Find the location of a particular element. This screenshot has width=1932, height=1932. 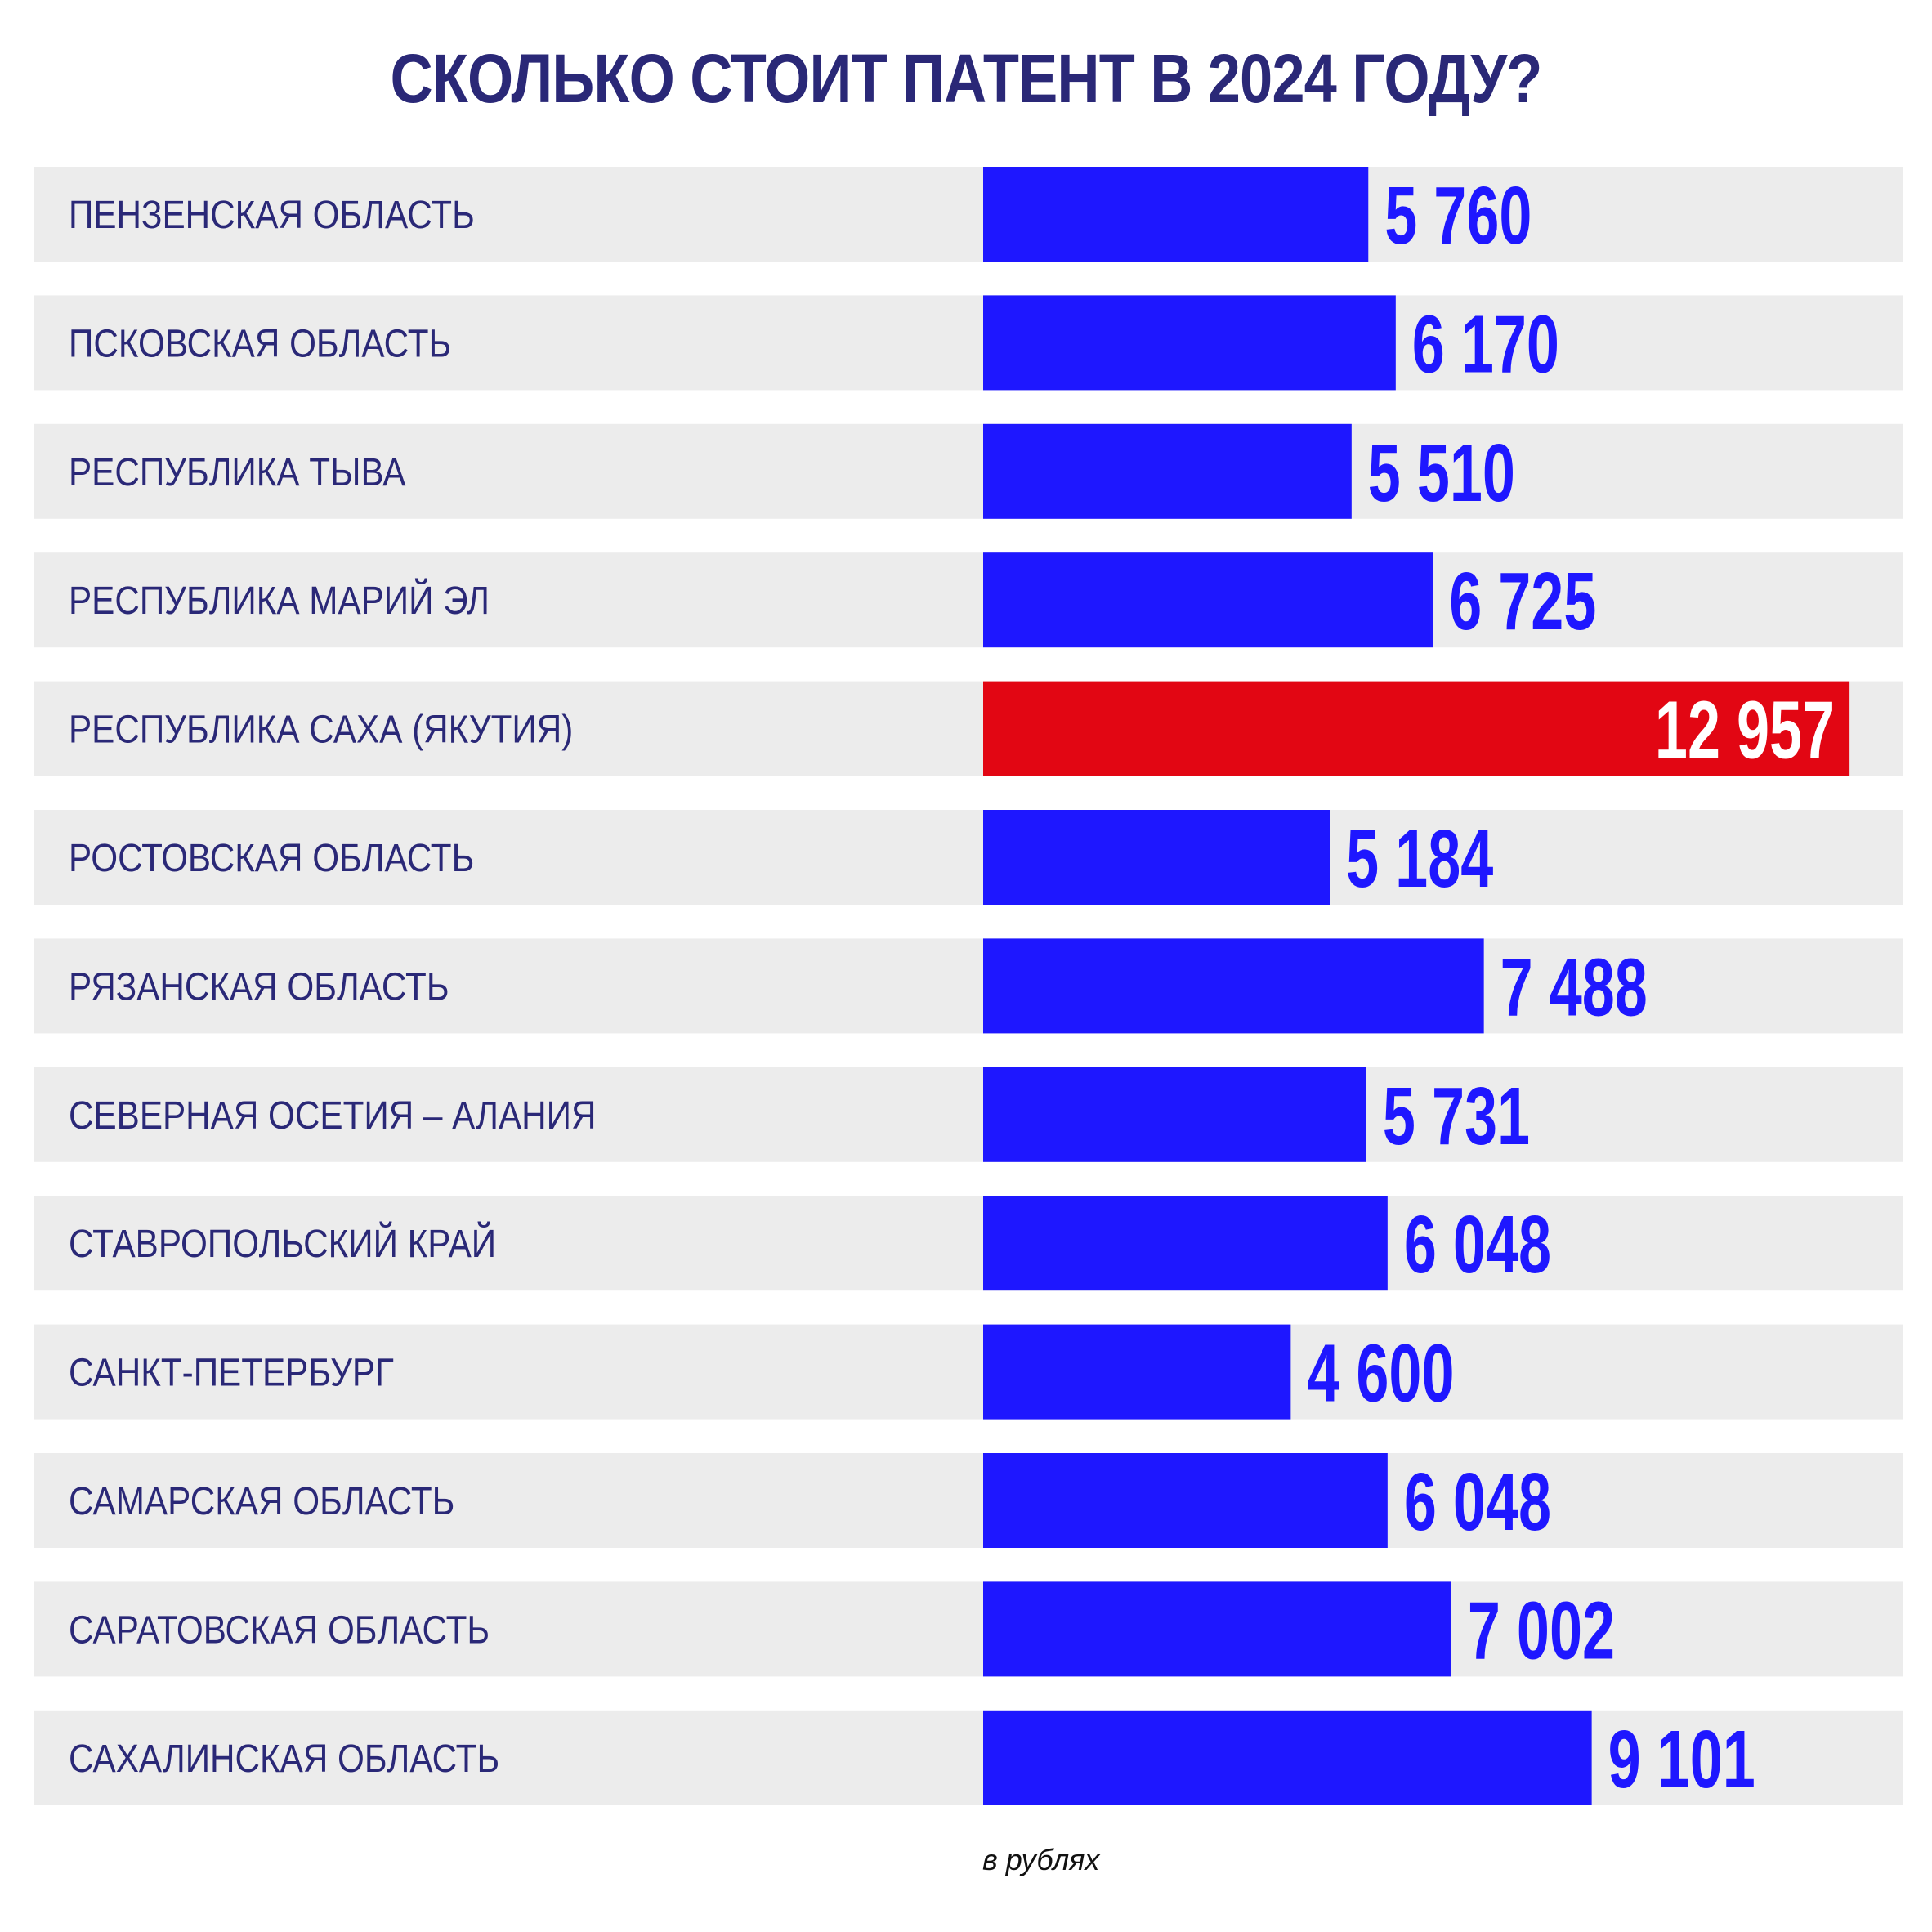

value-label: 5 731 is located at coordinates (1456, 1116).